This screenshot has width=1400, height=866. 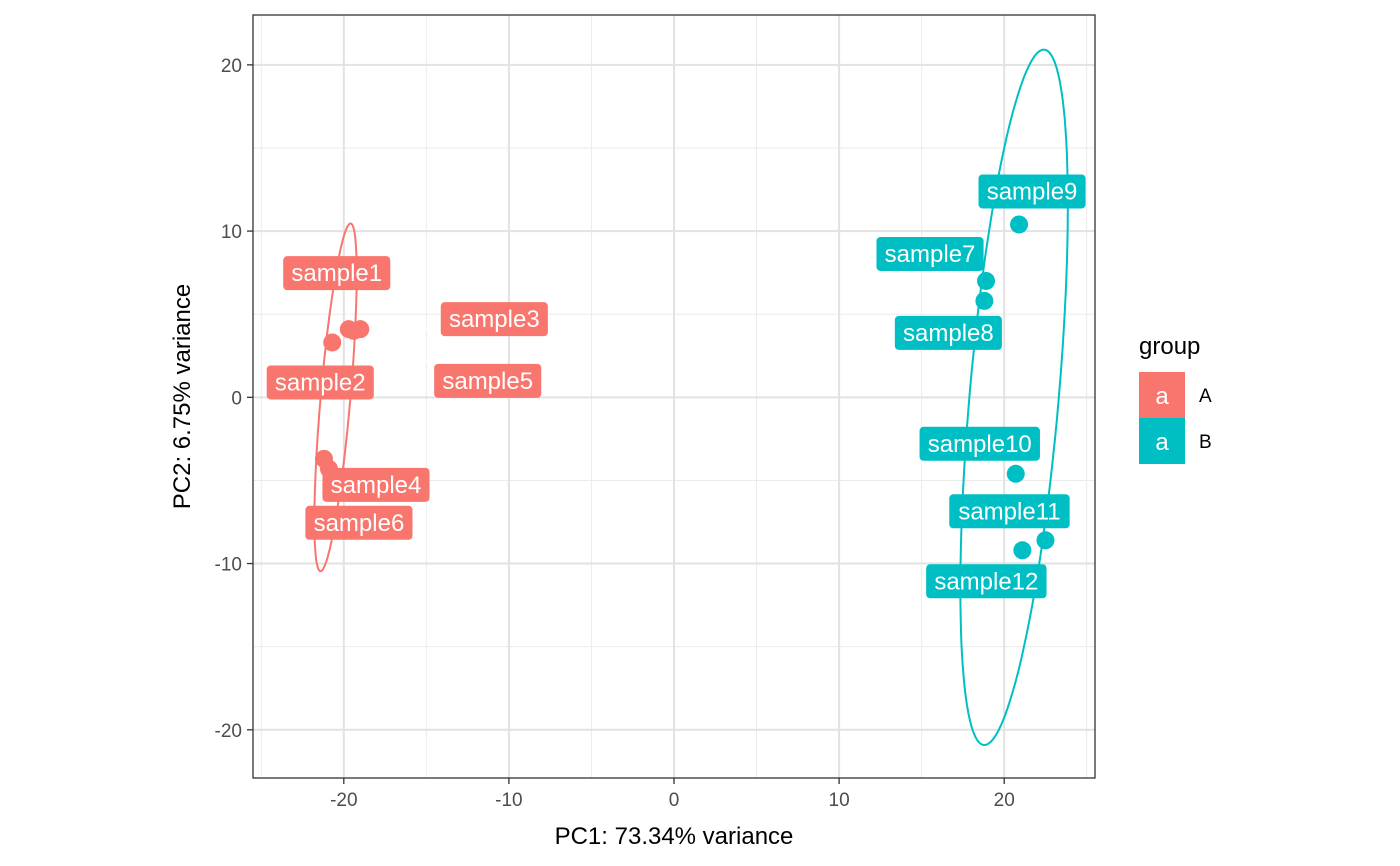 I want to click on label-sample11: sample11, so click(x=1009, y=511).